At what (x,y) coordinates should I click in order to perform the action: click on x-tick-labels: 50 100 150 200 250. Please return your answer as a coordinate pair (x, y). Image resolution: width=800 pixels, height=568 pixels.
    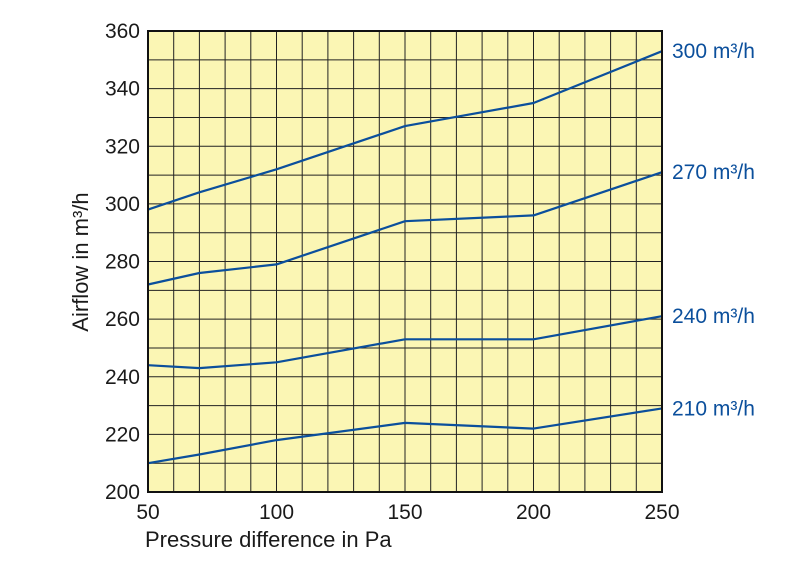
    Looking at the image, I should click on (407, 512).